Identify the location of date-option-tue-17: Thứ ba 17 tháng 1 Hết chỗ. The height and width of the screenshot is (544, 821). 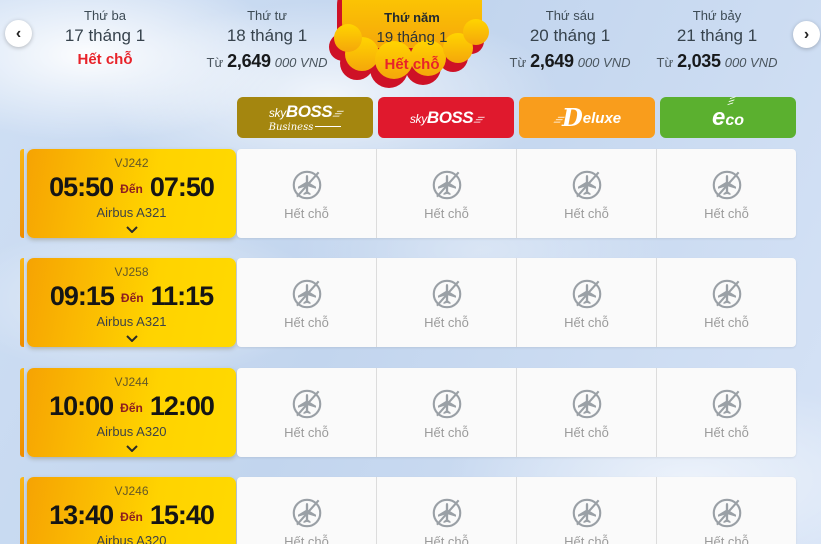
(105, 35).